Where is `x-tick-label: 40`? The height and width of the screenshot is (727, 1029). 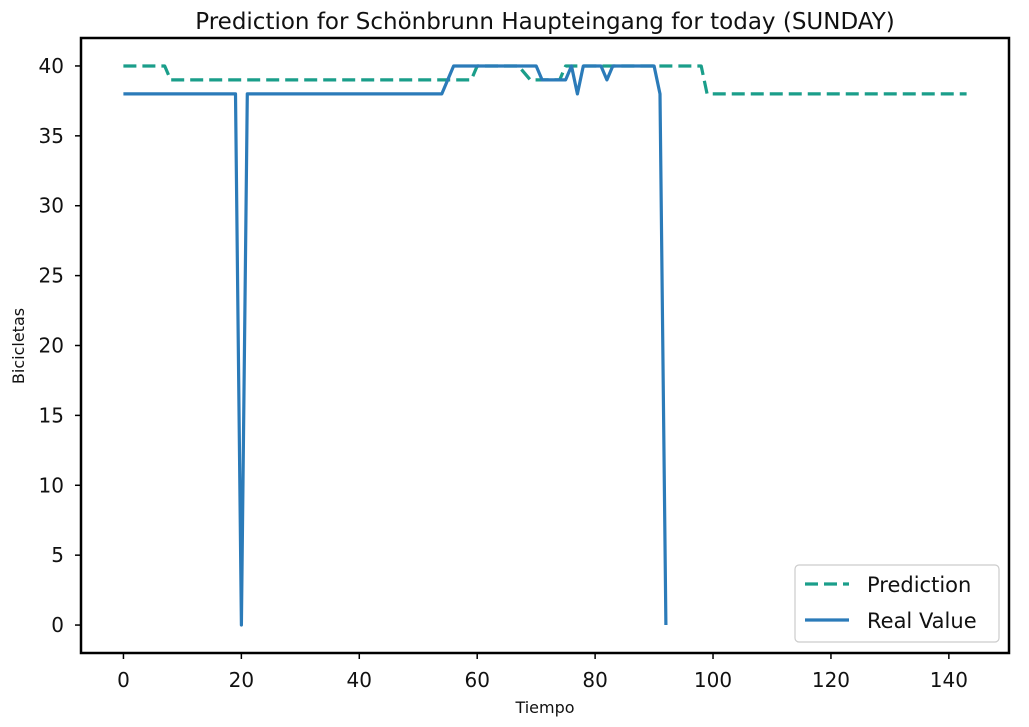 x-tick-label: 40 is located at coordinates (359, 680).